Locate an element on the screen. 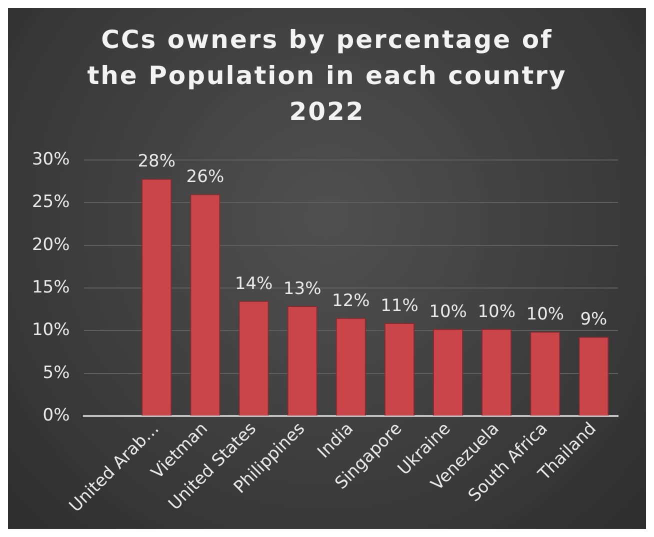 This screenshot has height=537, width=654. y-tick-label: 30% is located at coordinates (51, 159).